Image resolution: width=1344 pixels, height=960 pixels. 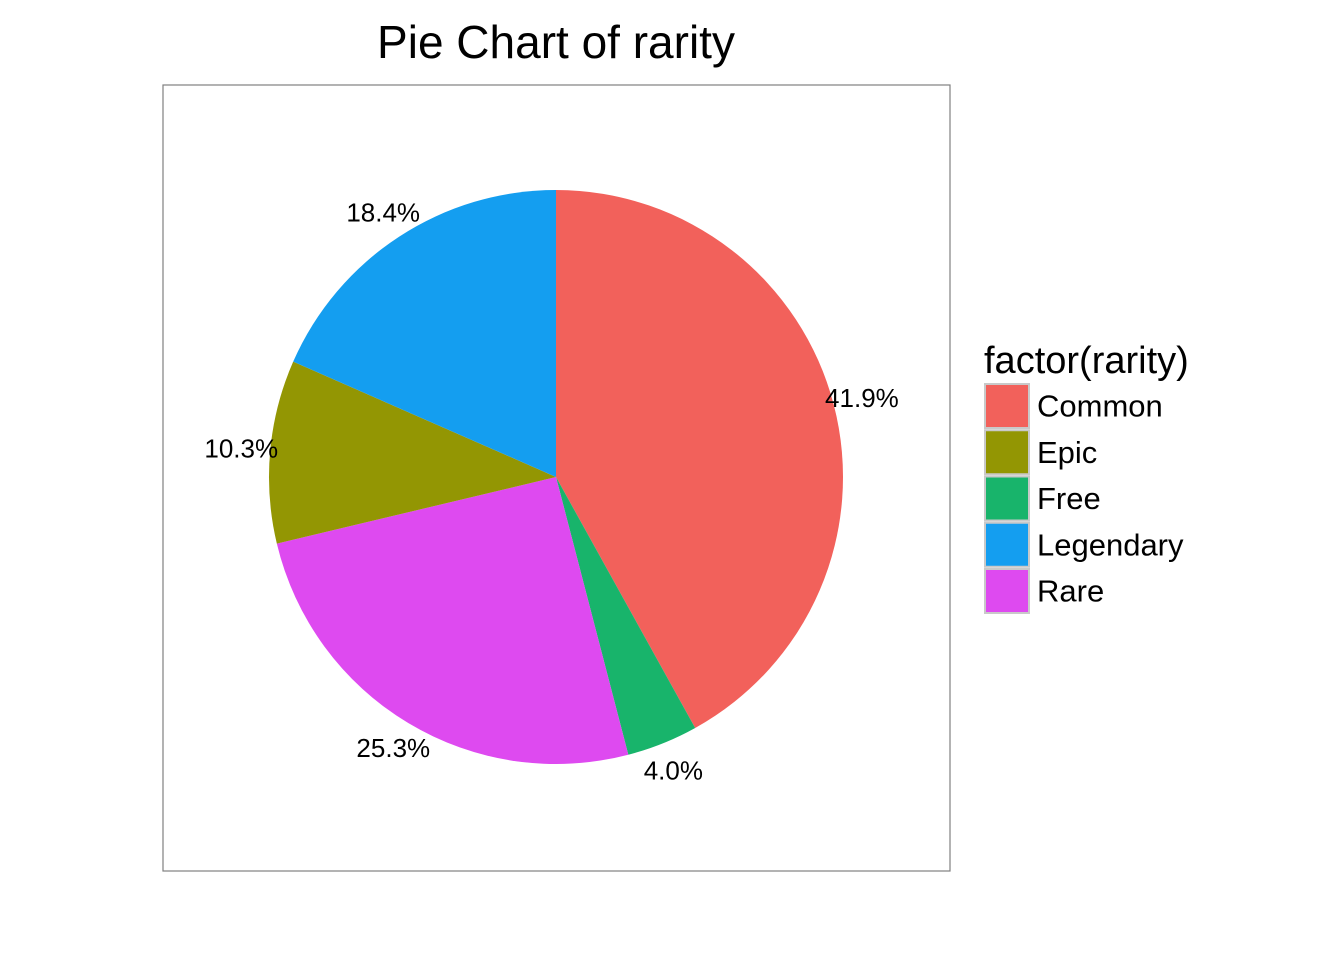 I want to click on legend-swatch-free, so click(x=1007, y=498).